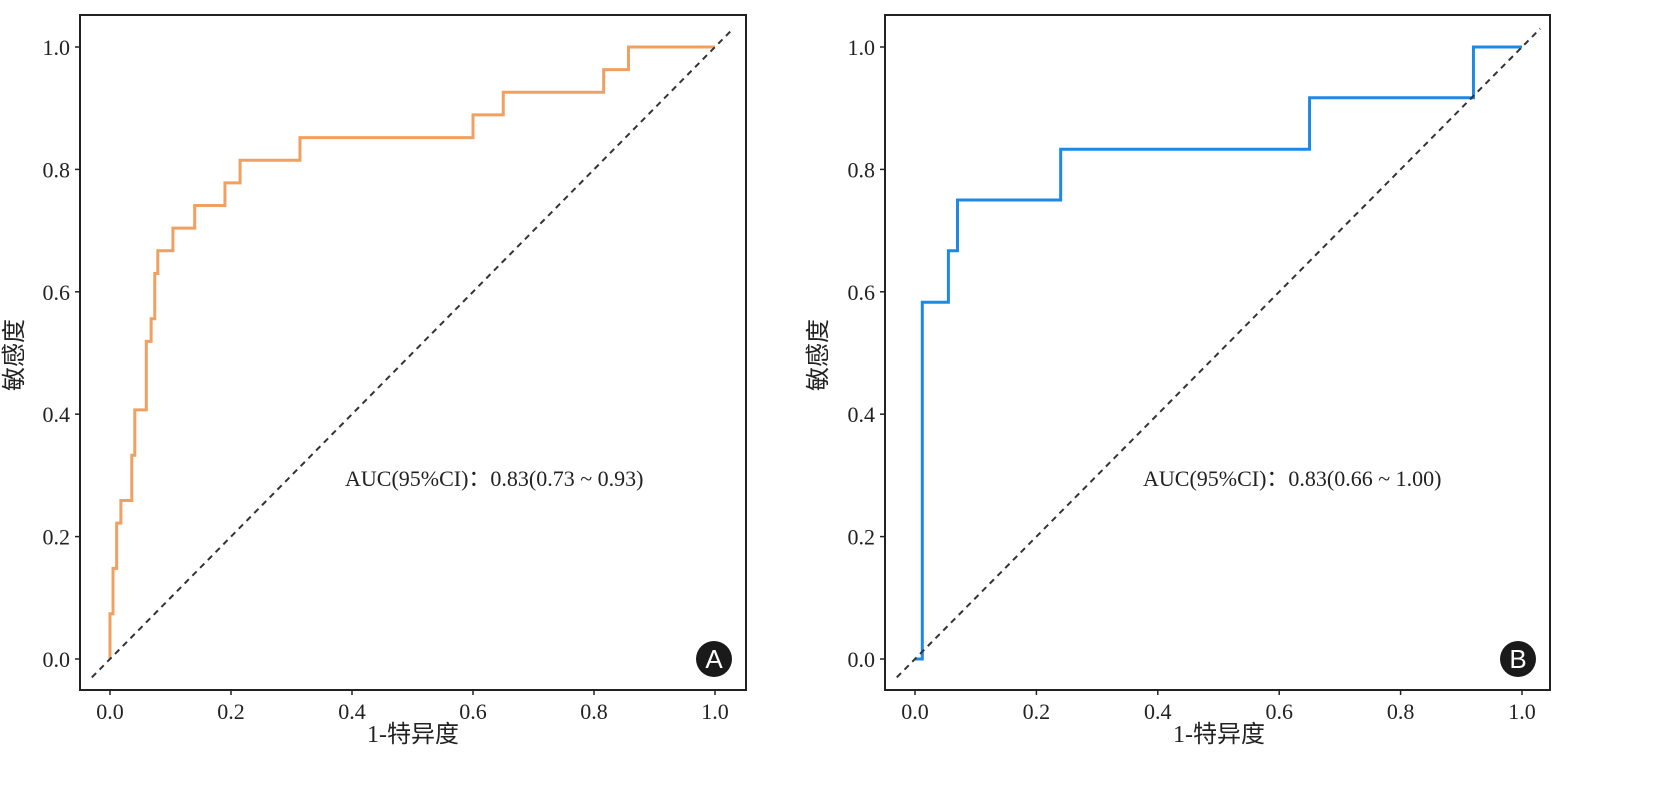 This screenshot has height=792, width=1659. I want to click on panel-label: A, so click(714, 659).